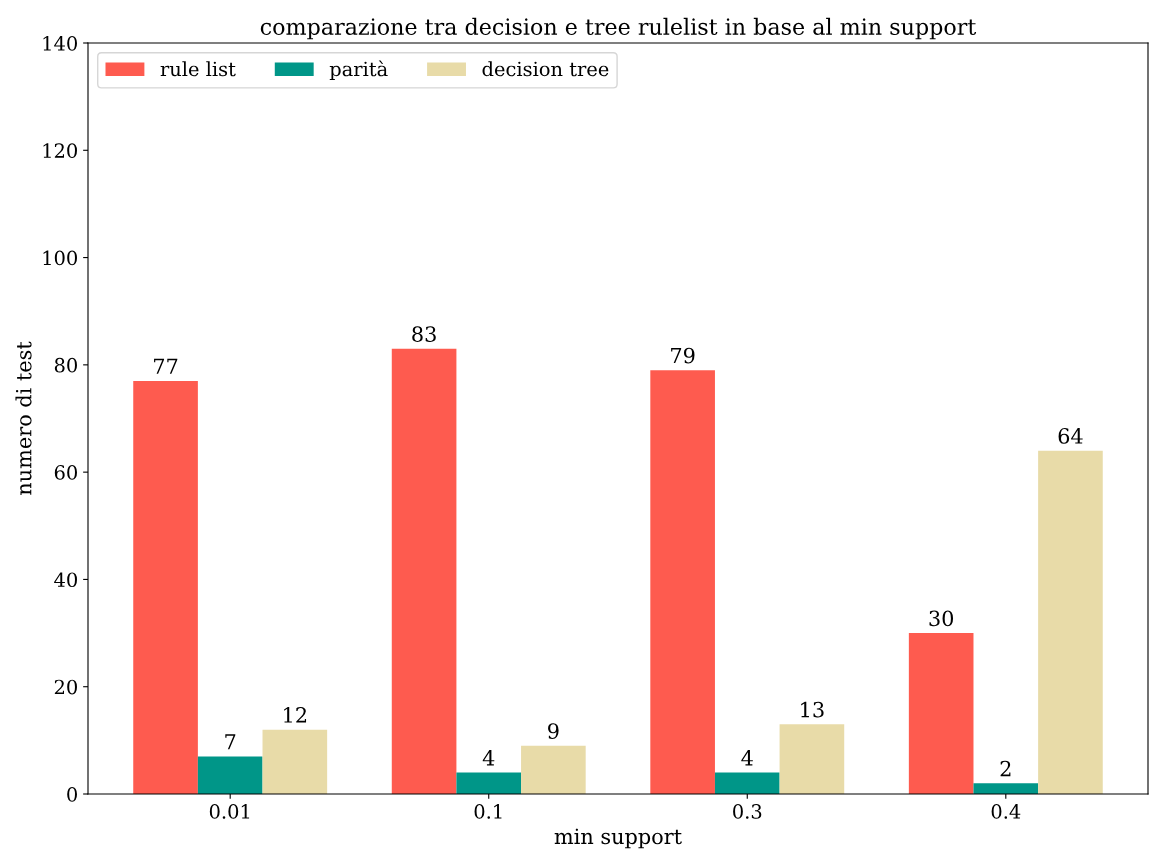  What do you see at coordinates (65, 365) in the screenshot?
I see `y-tick-label: 80` at bounding box center [65, 365].